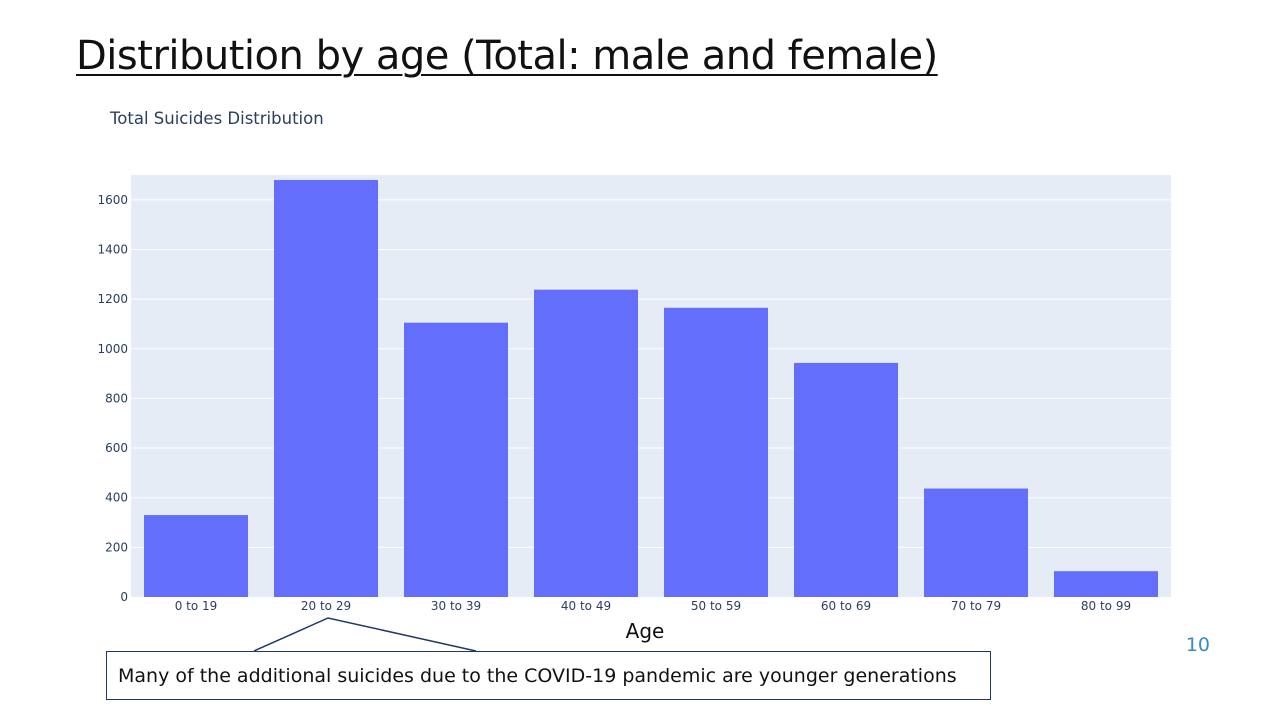 Image resolution: width=1280 pixels, height=720 pixels. I want to click on y-tick-label: 0, so click(124, 597).